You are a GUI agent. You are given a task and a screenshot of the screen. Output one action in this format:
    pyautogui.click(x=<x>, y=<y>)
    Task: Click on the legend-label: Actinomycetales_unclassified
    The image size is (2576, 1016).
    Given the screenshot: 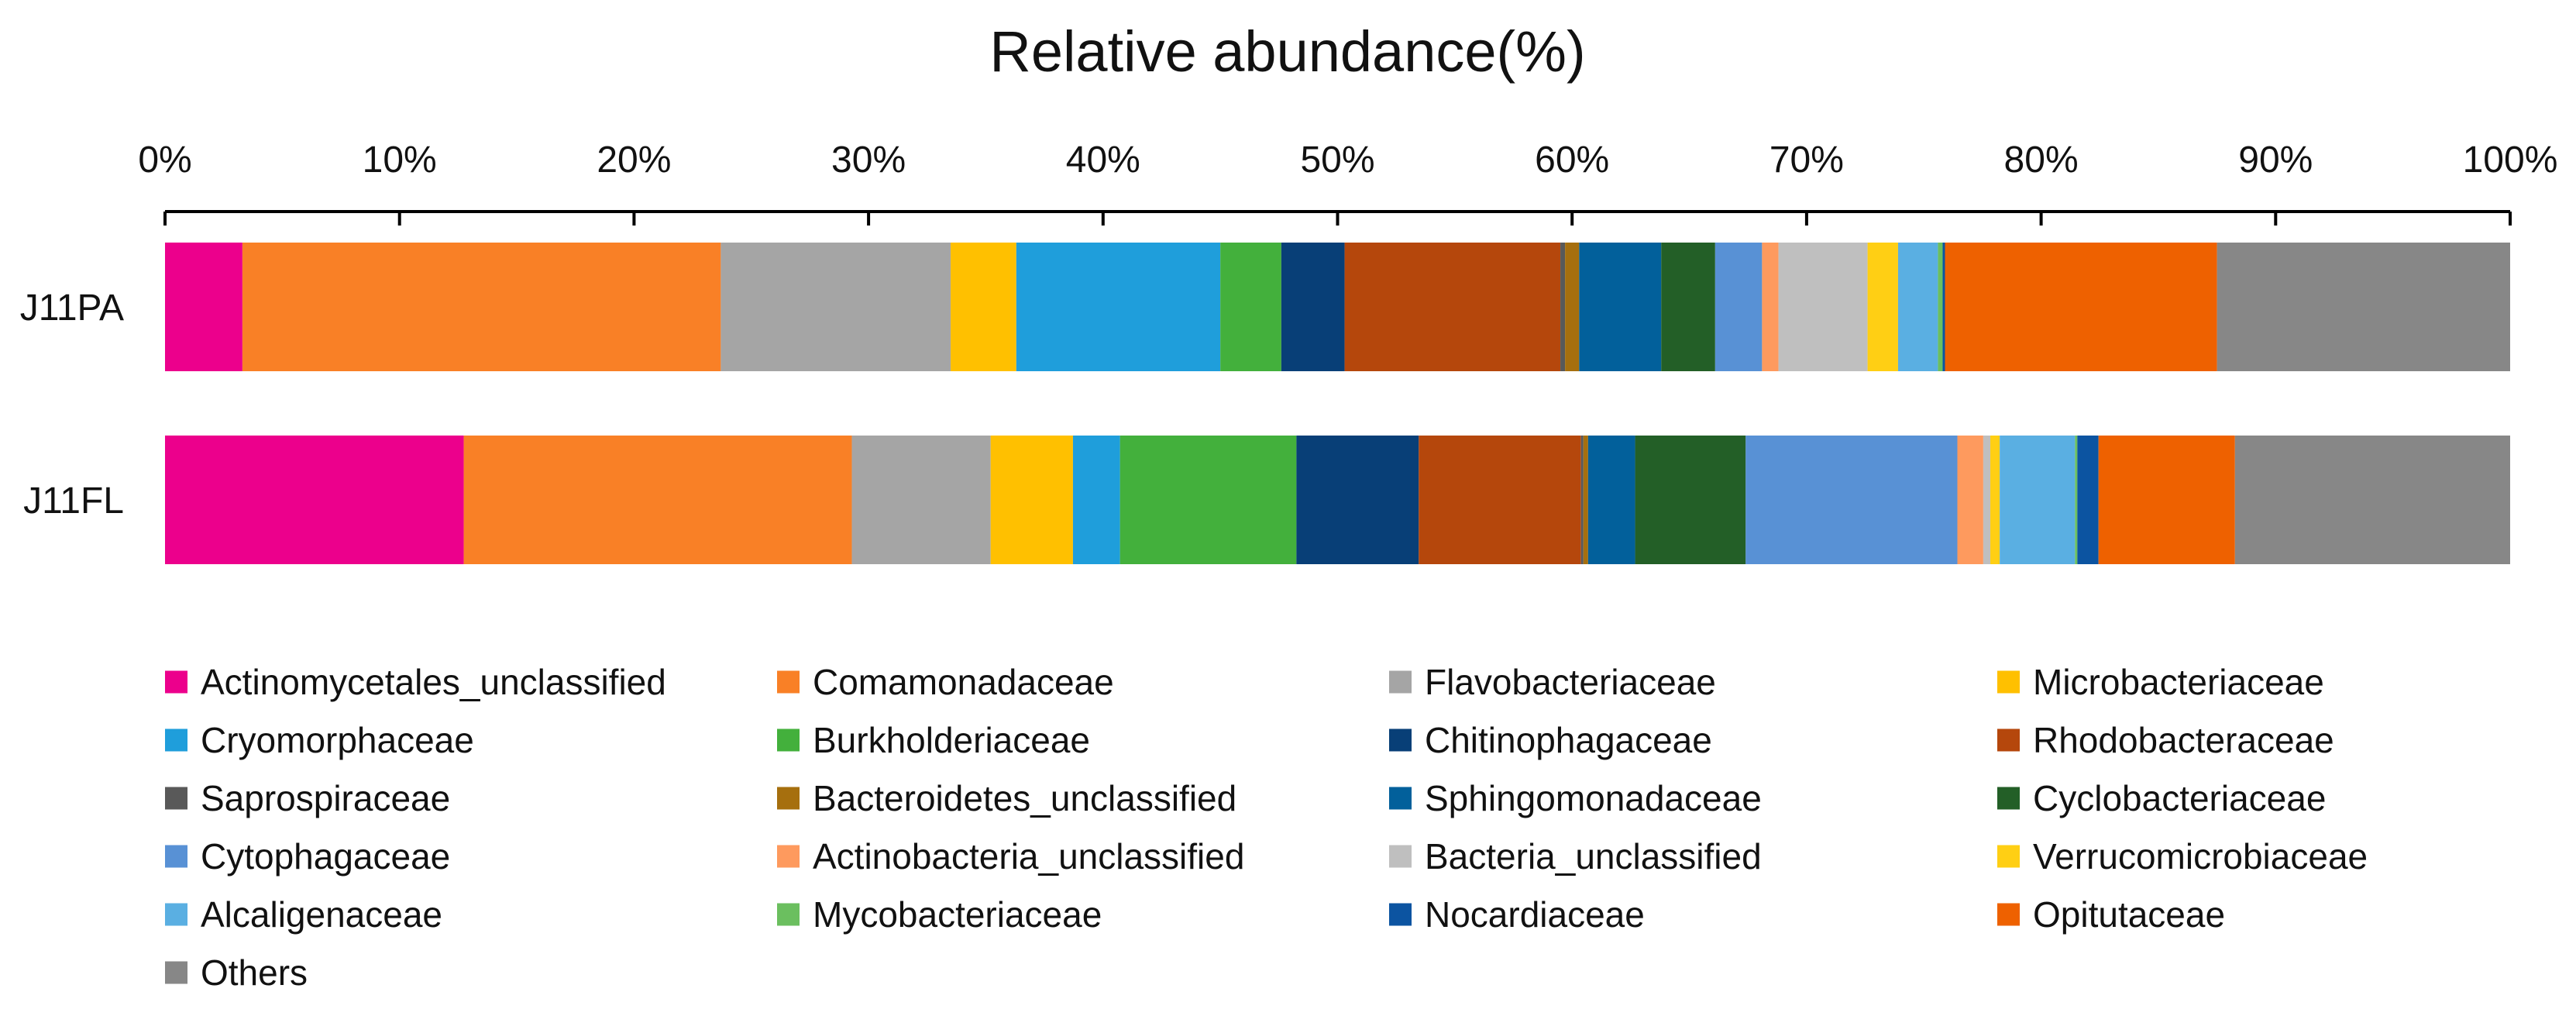 What is the action you would take?
    pyautogui.click(x=433, y=682)
    